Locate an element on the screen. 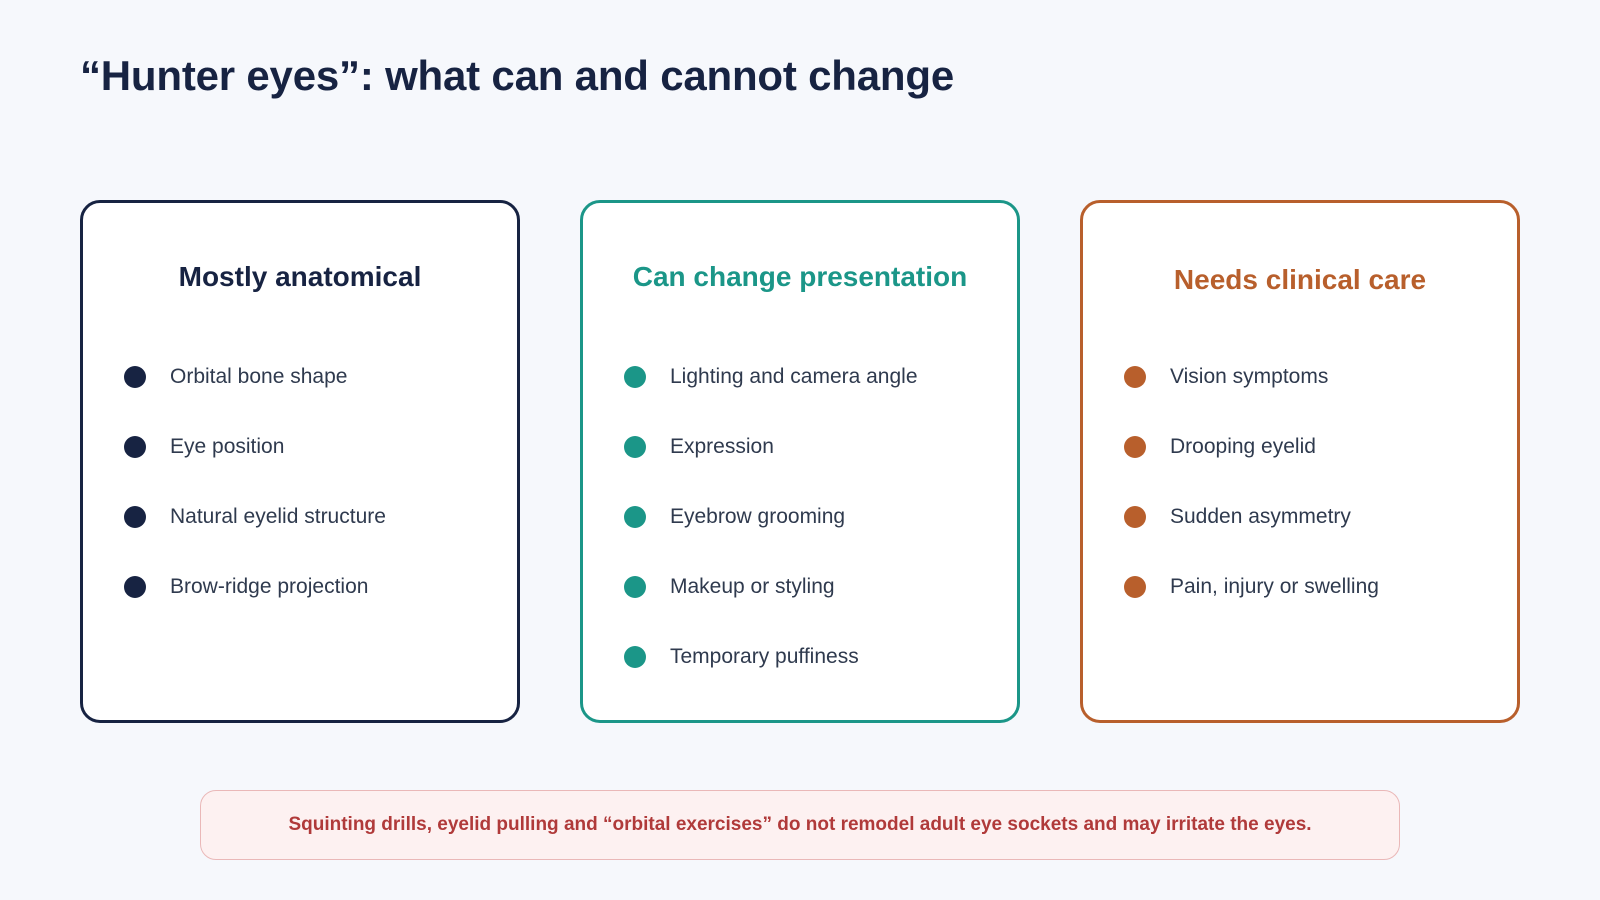 The image size is (1600, 900). item-label: Temporary puffiness is located at coordinates (764, 656).